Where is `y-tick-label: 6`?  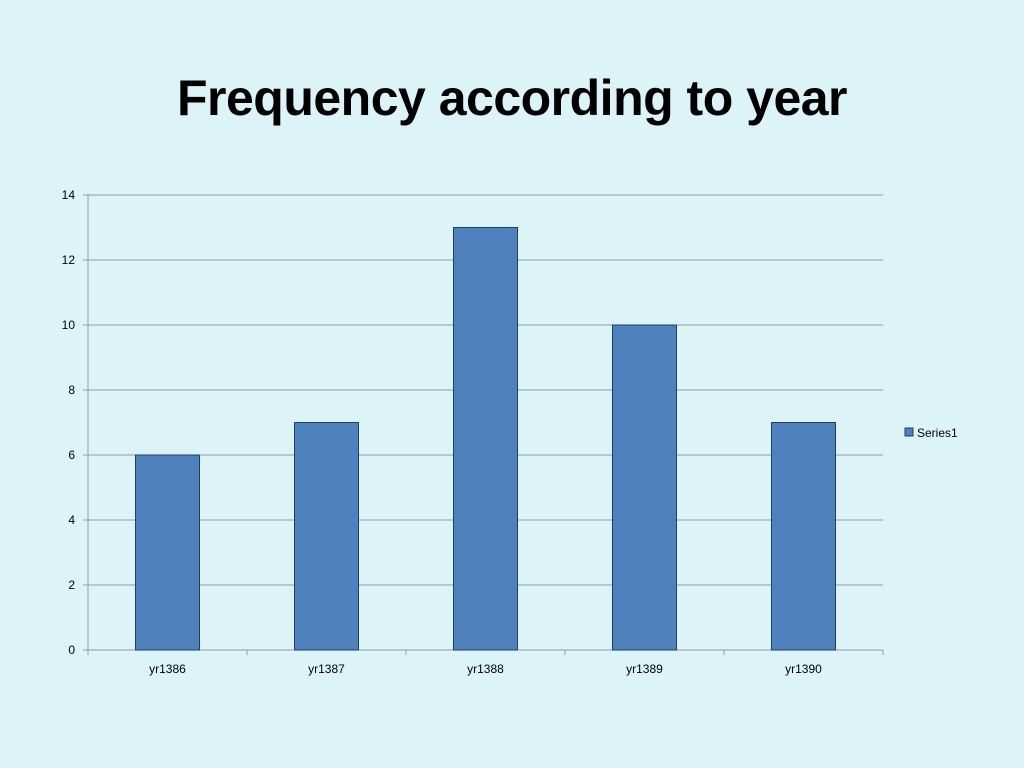 y-tick-label: 6 is located at coordinates (71, 455).